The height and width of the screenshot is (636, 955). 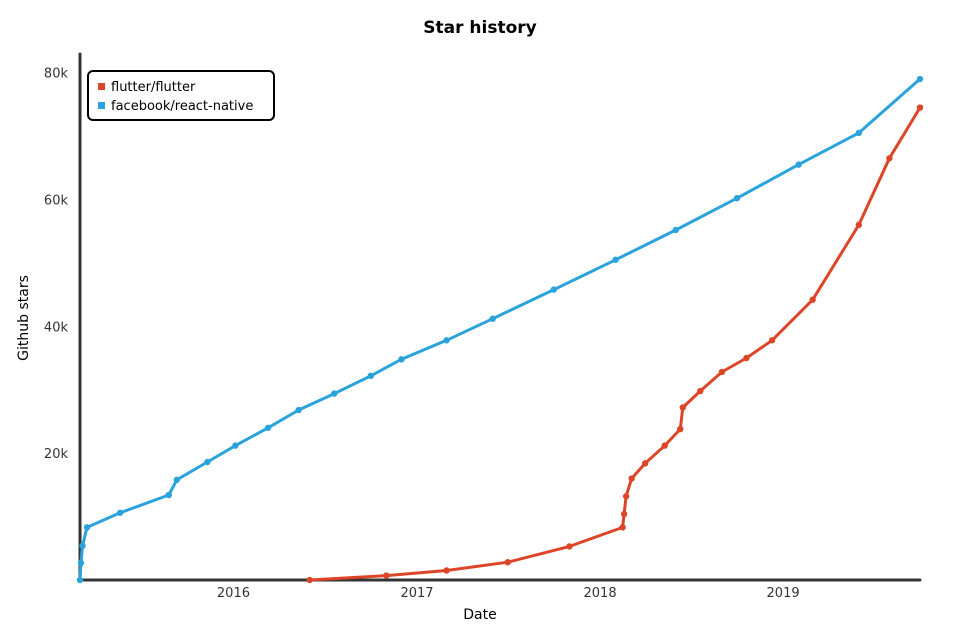 What do you see at coordinates (783, 593) in the screenshot?
I see `x-tick-label: 2019` at bounding box center [783, 593].